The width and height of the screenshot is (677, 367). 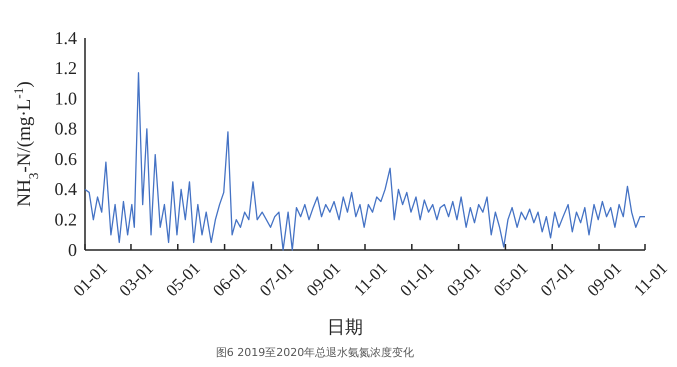 What do you see at coordinates (65, 98) in the screenshot?
I see `y-tick-label: 1.0` at bounding box center [65, 98].